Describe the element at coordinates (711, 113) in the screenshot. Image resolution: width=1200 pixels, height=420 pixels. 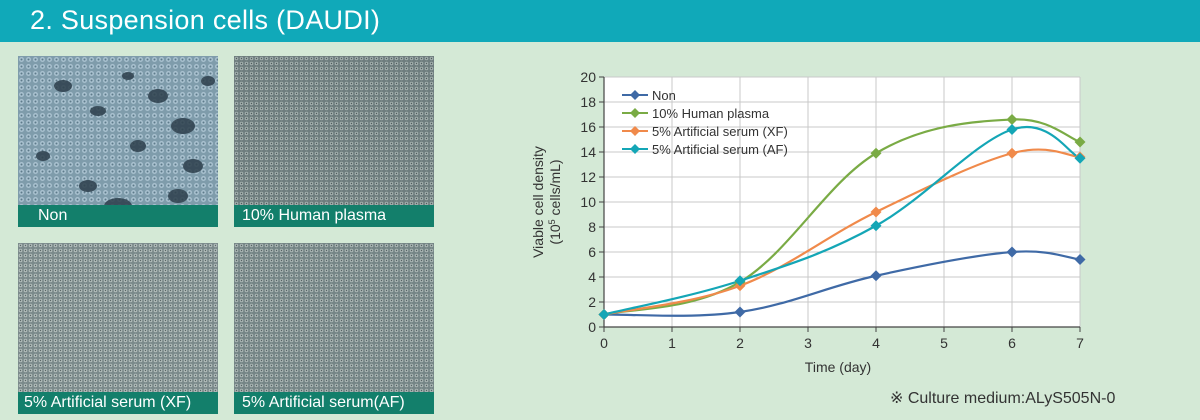
I see `legend-label-1: 10% Human plasma` at that location.